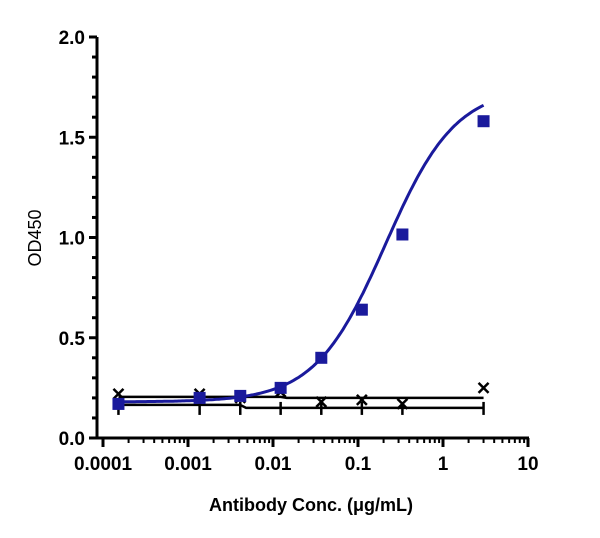 The width and height of the screenshot is (600, 538). What do you see at coordinates (527, 464) in the screenshot?
I see `x-tick-label: 10` at bounding box center [527, 464].